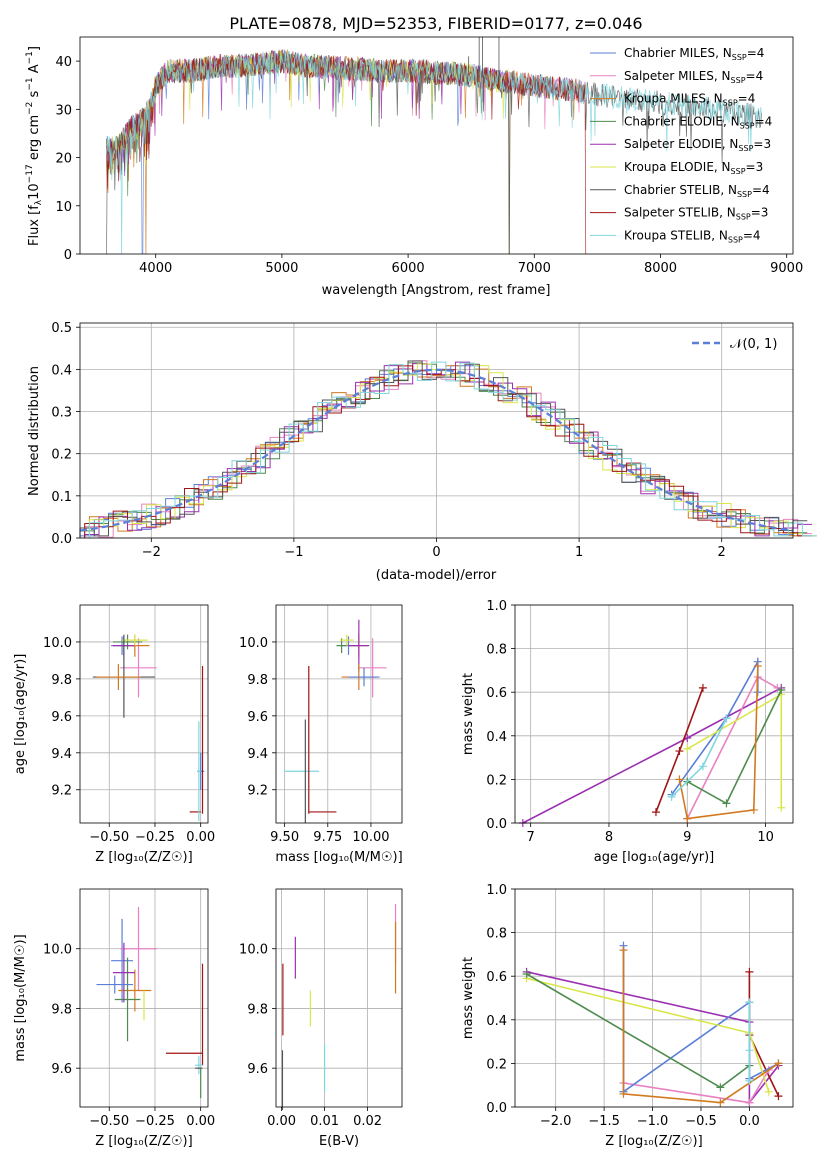 This screenshot has height=1170, width=819. Describe the element at coordinates (144, 714) in the screenshot. I see `age_vs_Z-frame` at that location.